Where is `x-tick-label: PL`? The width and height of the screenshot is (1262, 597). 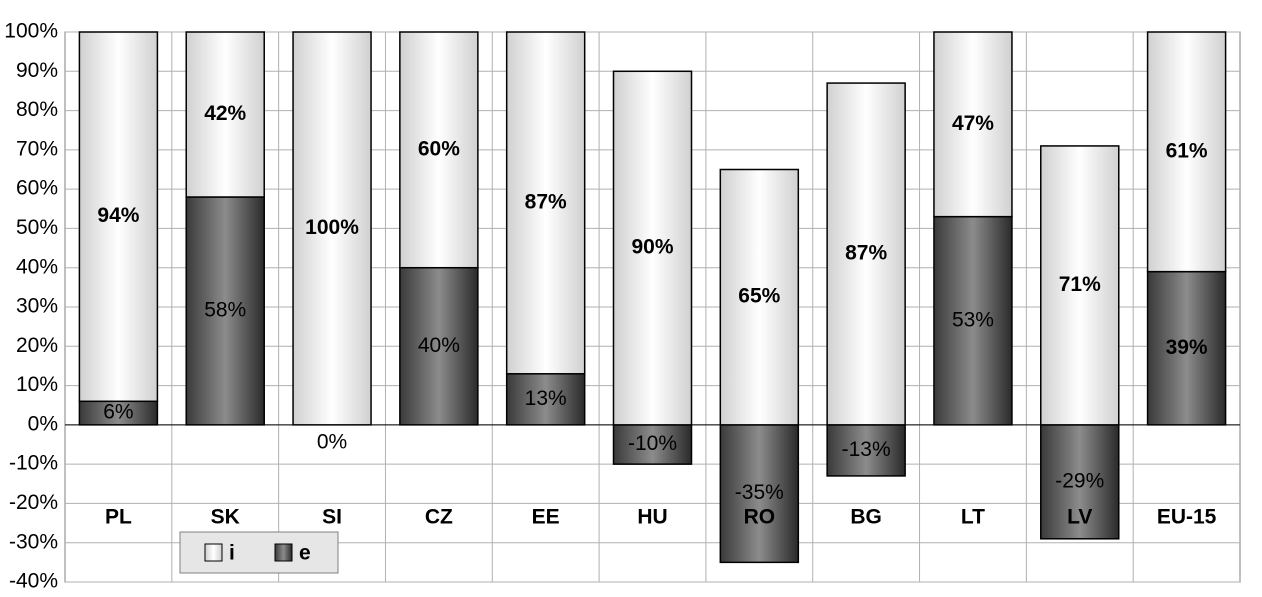
x-tick-label: PL is located at coordinates (118, 517).